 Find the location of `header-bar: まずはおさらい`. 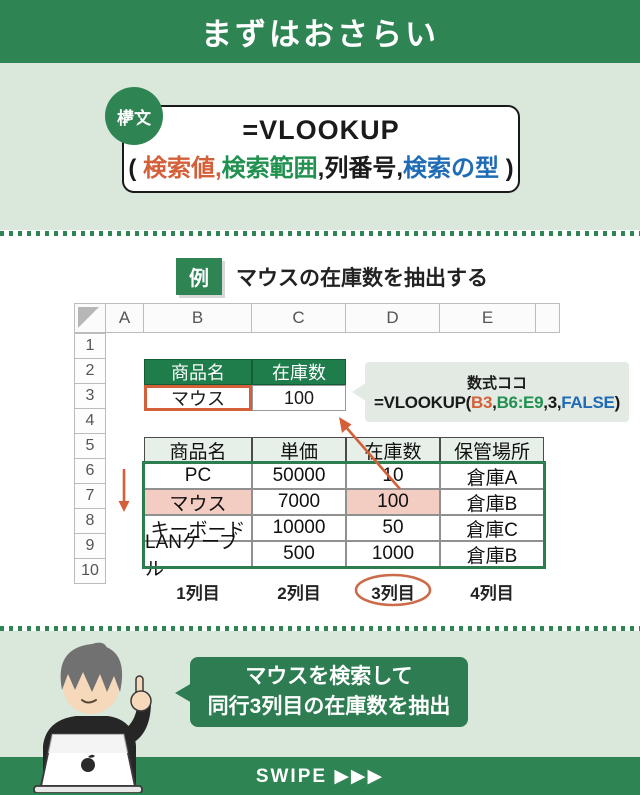

header-bar: まずはおさらい is located at coordinates (320, 31).